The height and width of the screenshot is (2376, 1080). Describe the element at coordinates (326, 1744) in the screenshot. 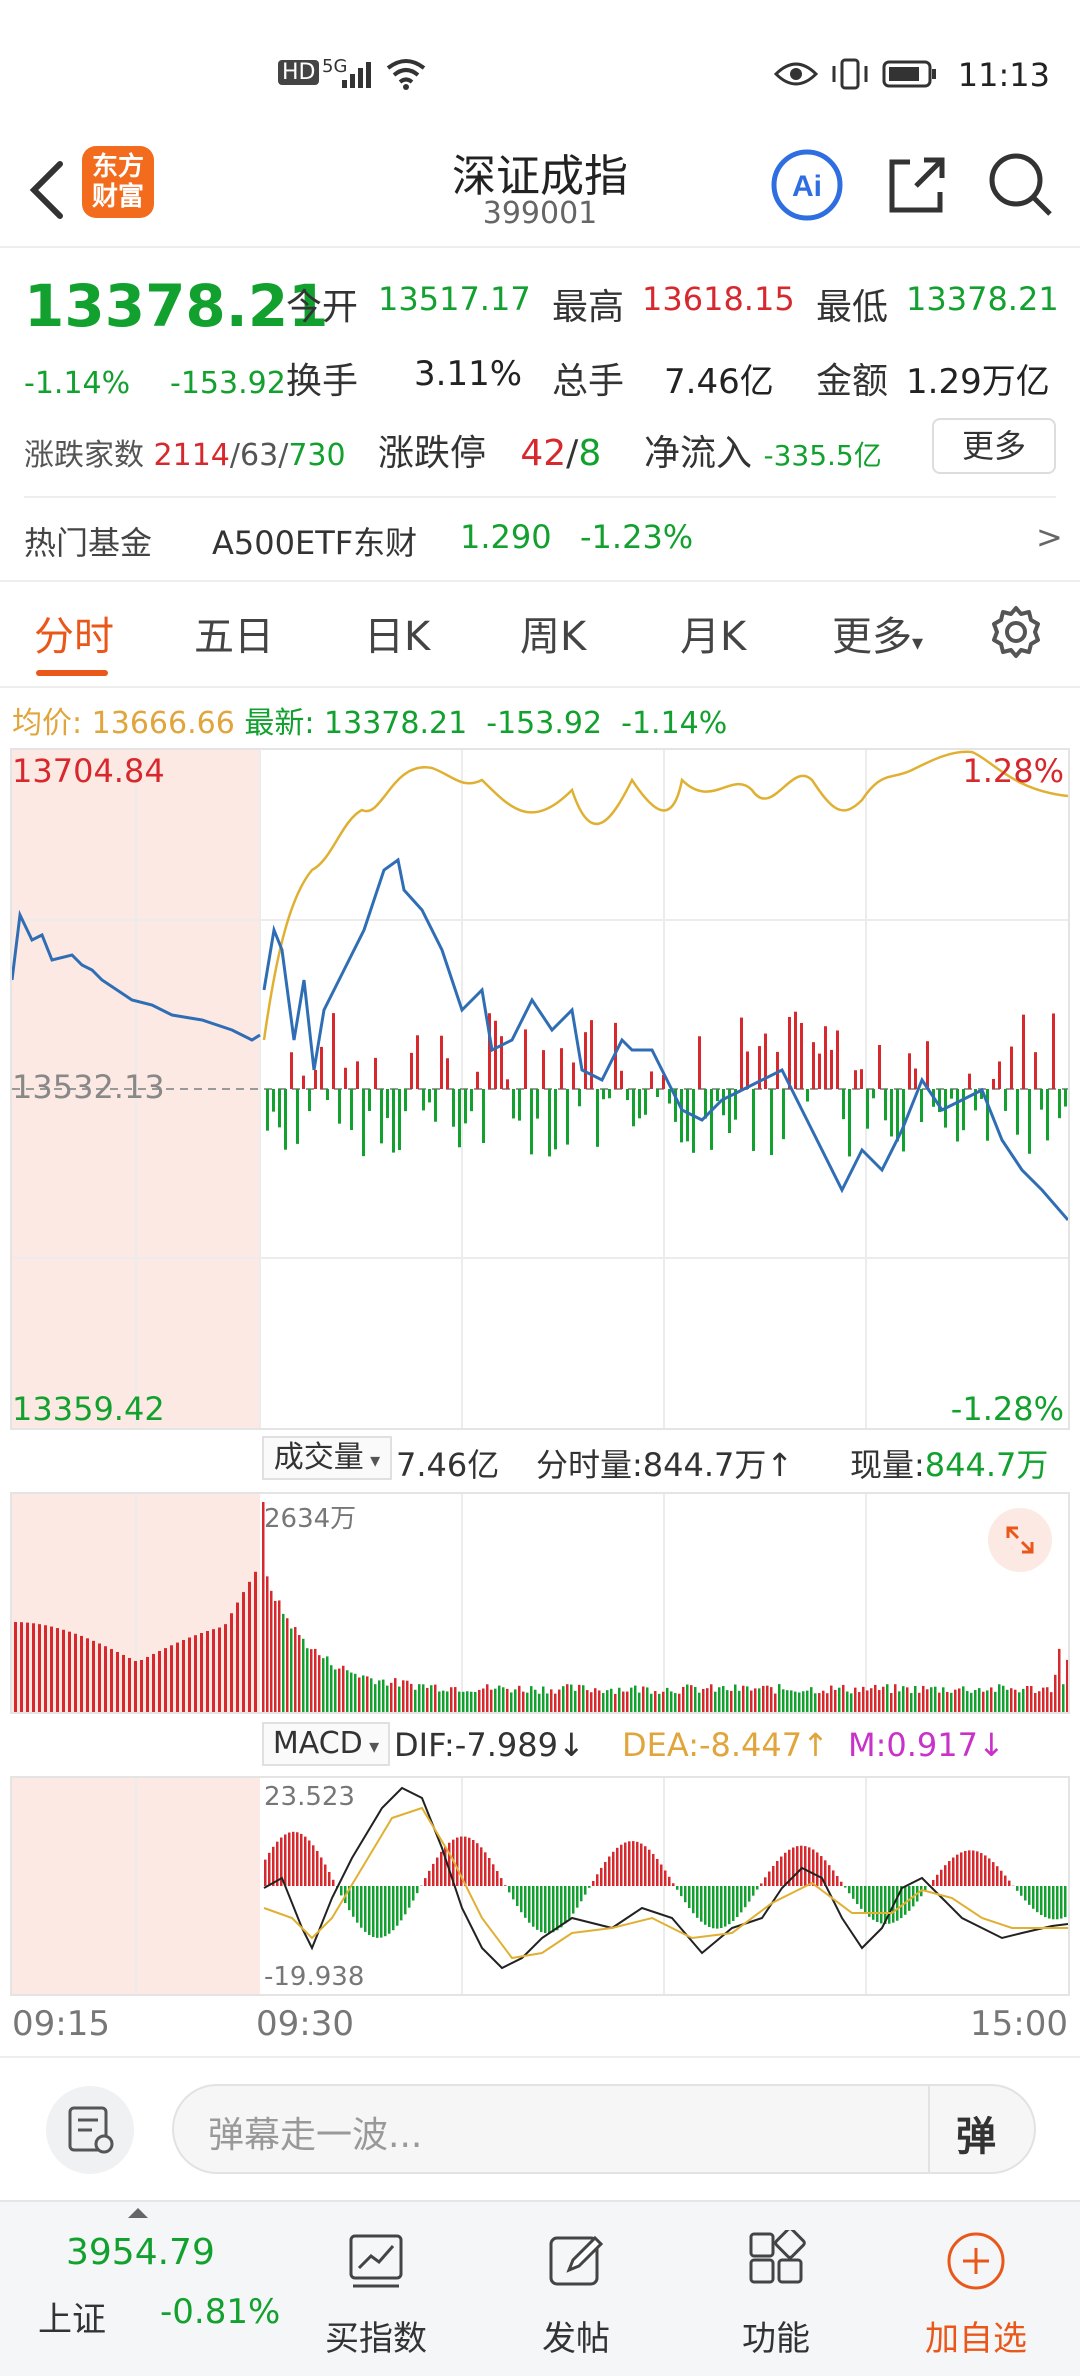

I see `macd-indicator-select: MACD ▾` at that location.